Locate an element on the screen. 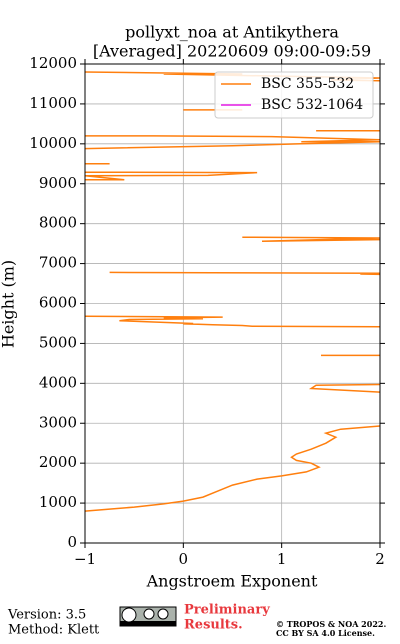 The height and width of the screenshot is (644, 400). chart-subtitle: [Averaged] 20220609 09:00-09:59 is located at coordinates (232, 51).